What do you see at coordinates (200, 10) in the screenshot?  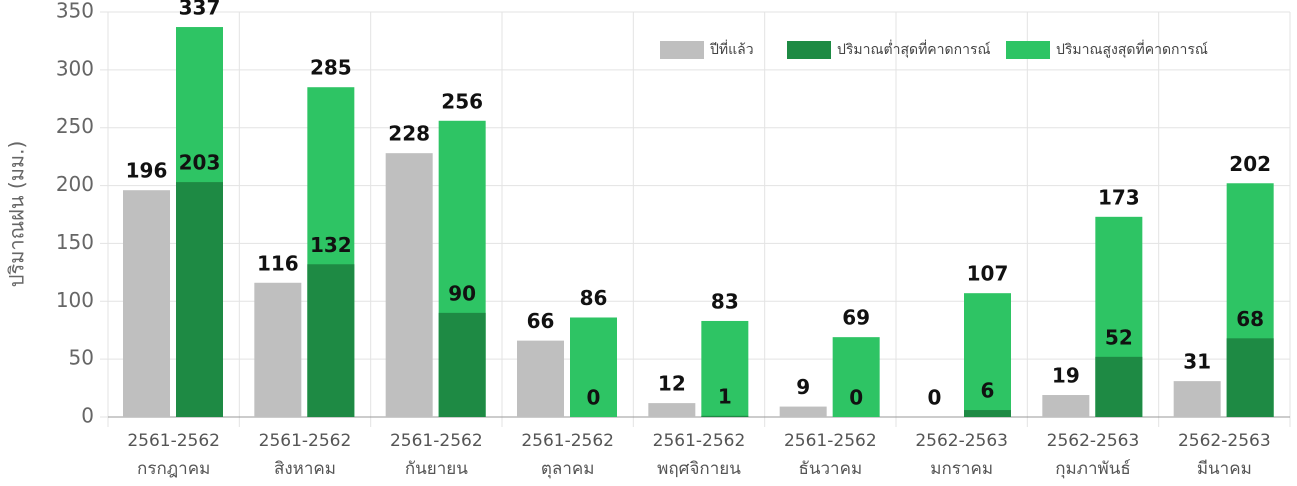 I see `value-label: 337` at bounding box center [200, 10].